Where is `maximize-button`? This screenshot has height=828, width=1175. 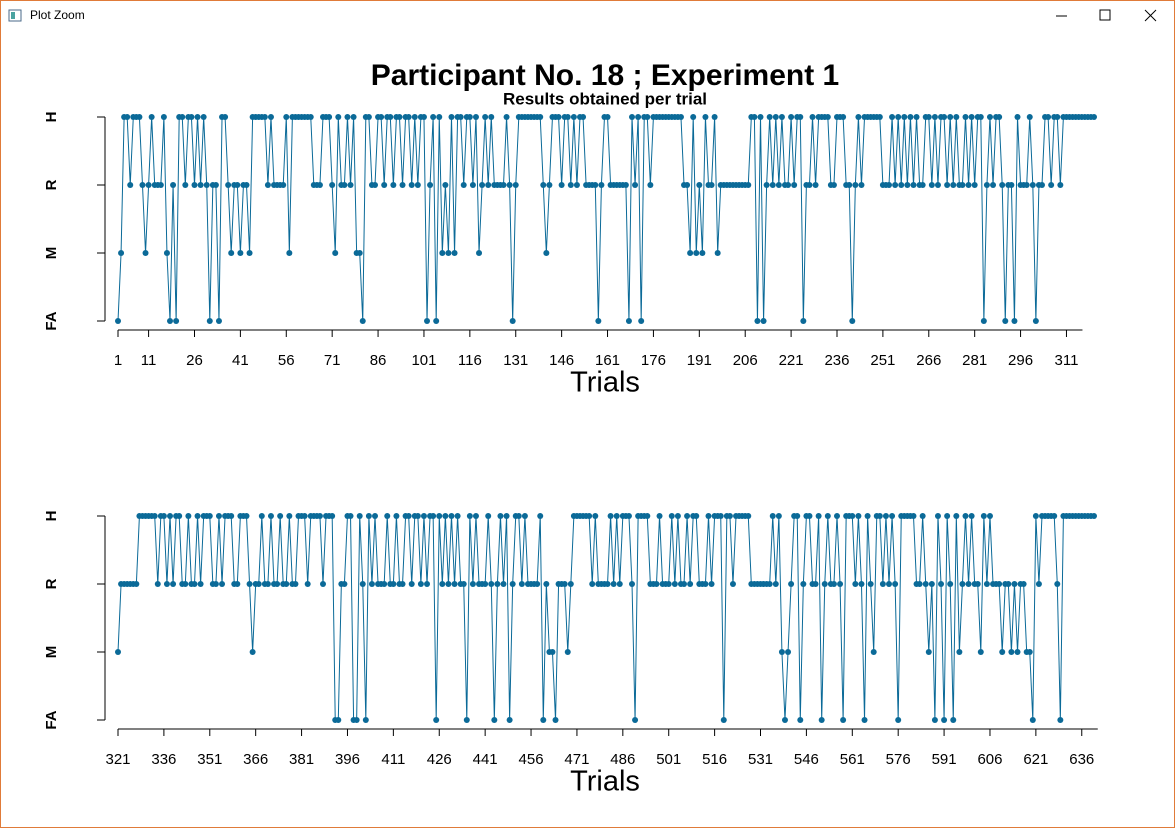
maximize-button is located at coordinates (1105, 15).